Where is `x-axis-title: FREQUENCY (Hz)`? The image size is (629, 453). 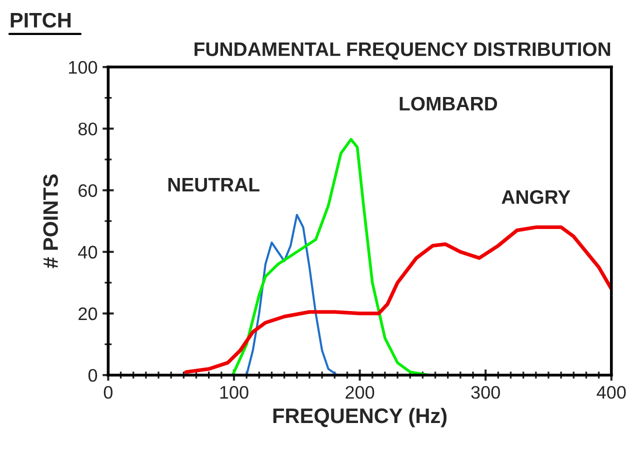 x-axis-title: FREQUENCY (Hz) is located at coordinates (360, 418).